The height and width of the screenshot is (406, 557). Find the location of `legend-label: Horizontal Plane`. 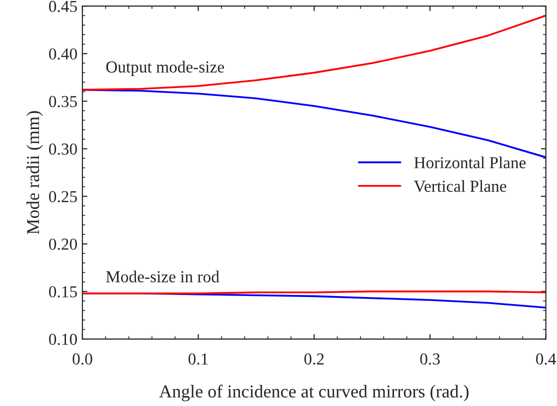

legend-label: Horizontal Plane is located at coordinates (470, 162).